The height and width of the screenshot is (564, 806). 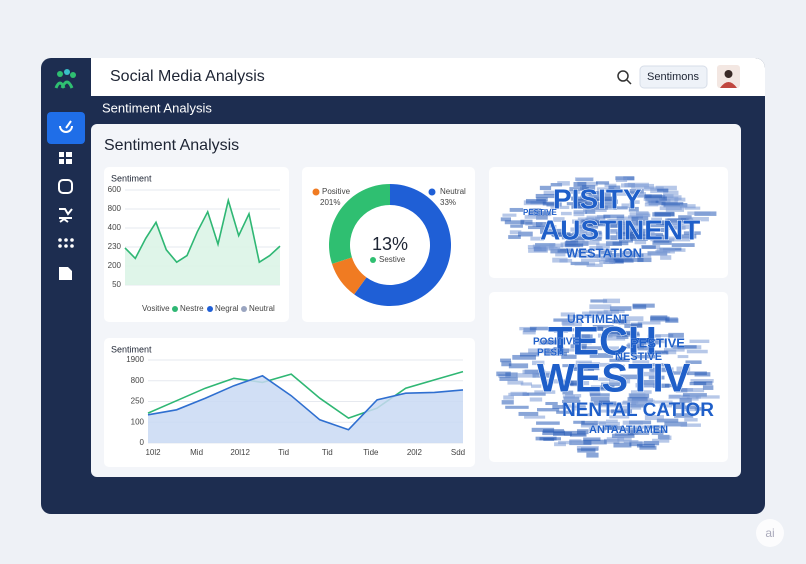 I want to click on cloud-word: ANTAATIAMEN, so click(x=628, y=430).